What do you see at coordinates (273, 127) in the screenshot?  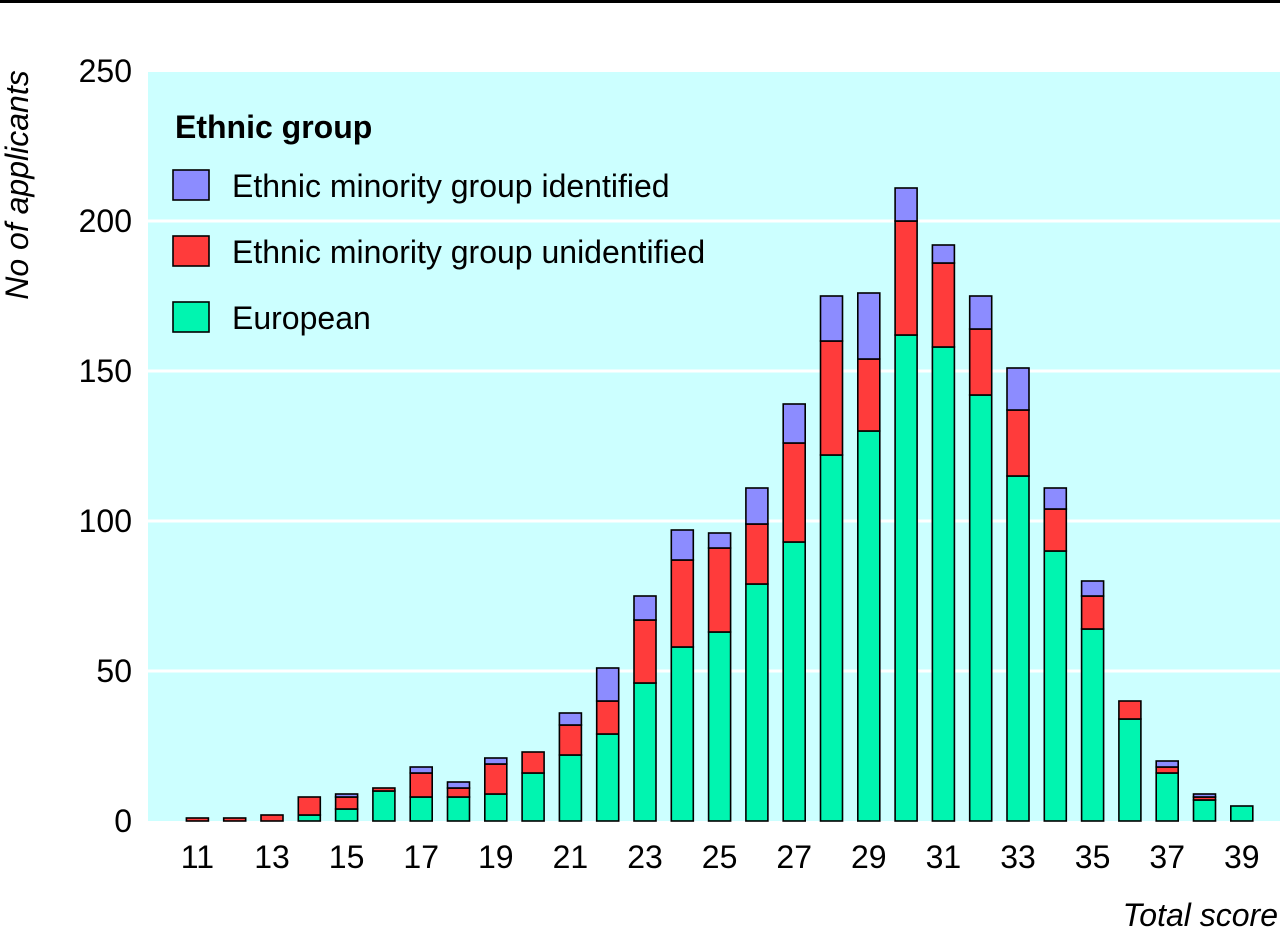 I see `legend-title: Ethnic group` at bounding box center [273, 127].